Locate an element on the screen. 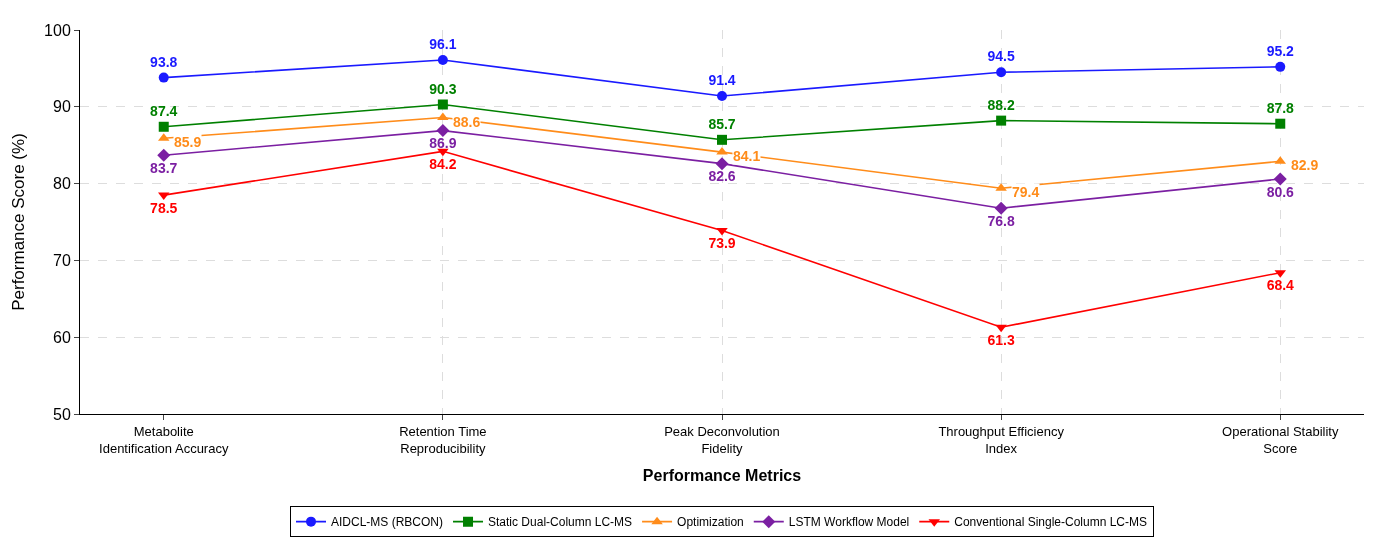 This screenshot has height=549, width=1394. data-label: 85.9 is located at coordinates (188, 142).